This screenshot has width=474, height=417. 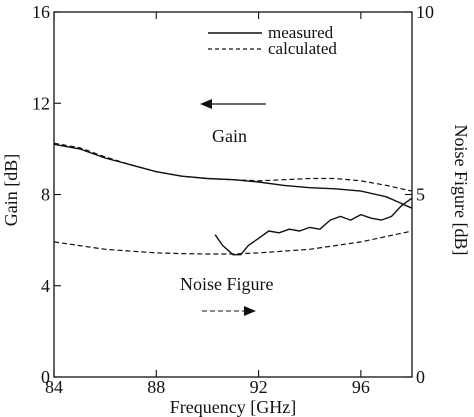 I want to click on noise-figure-arrow-head, so click(x=250, y=311).